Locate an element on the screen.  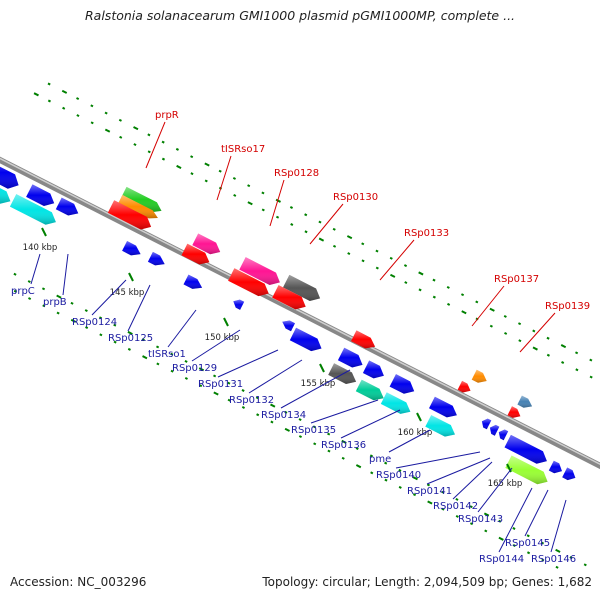
gene-label-prpC: prpC is located at coordinates (23, 291).